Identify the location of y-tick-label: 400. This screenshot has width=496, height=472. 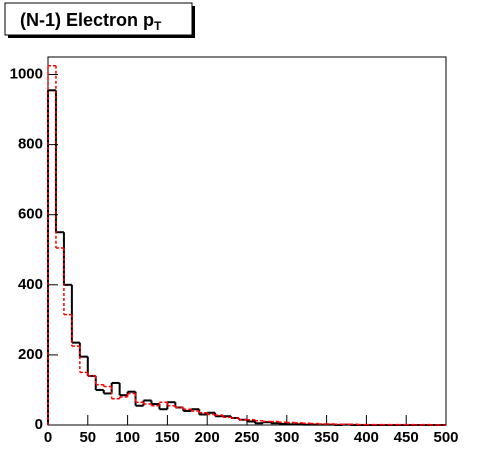
(30, 284).